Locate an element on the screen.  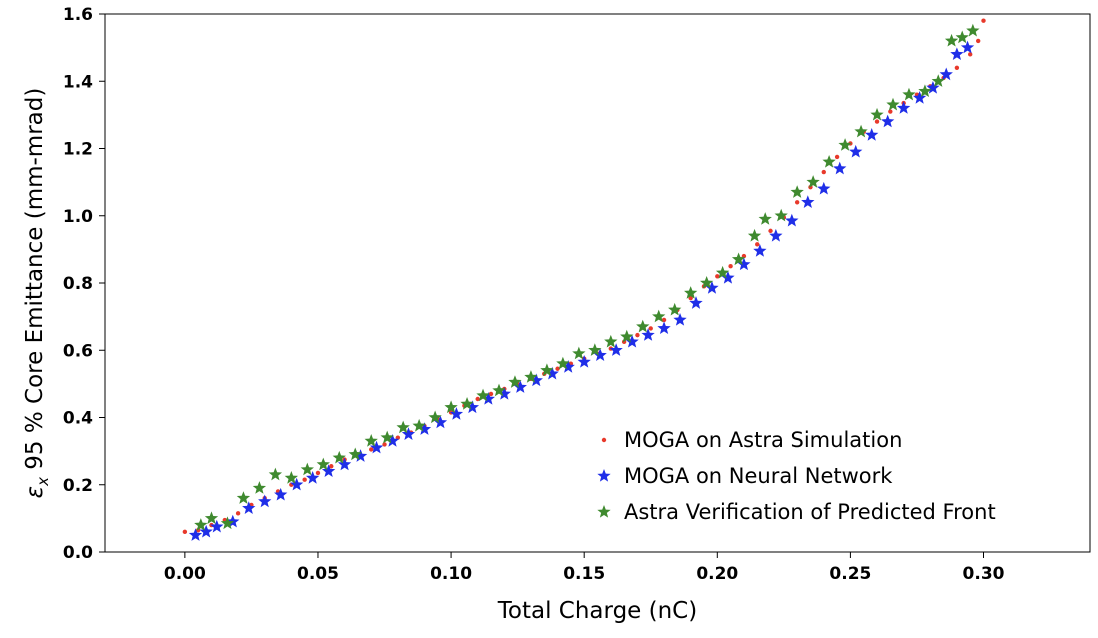
x-axis-ticks: 0.00 0.05 0.10 0.15 0.20 0.25 0.30 is located at coordinates (584, 568).